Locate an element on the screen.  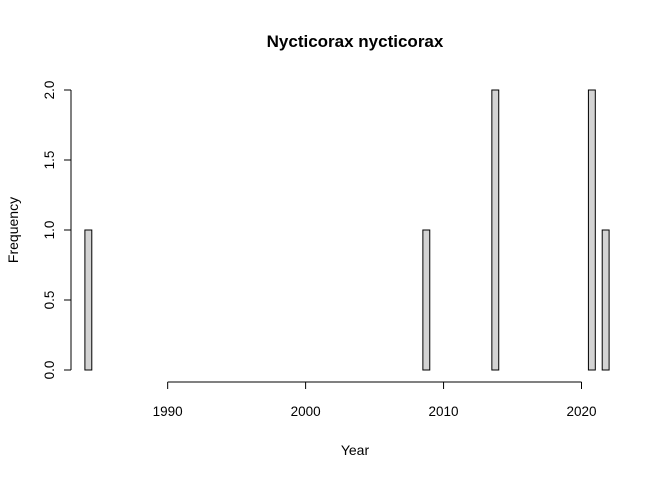
x-axis-ticks: 1990 2000 2010 2020 is located at coordinates (375, 400).